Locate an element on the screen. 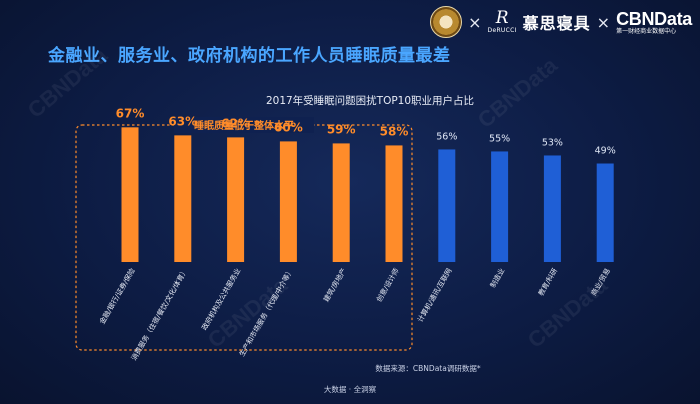  cbndata-logo-main: CBNData is located at coordinates (654, 18).